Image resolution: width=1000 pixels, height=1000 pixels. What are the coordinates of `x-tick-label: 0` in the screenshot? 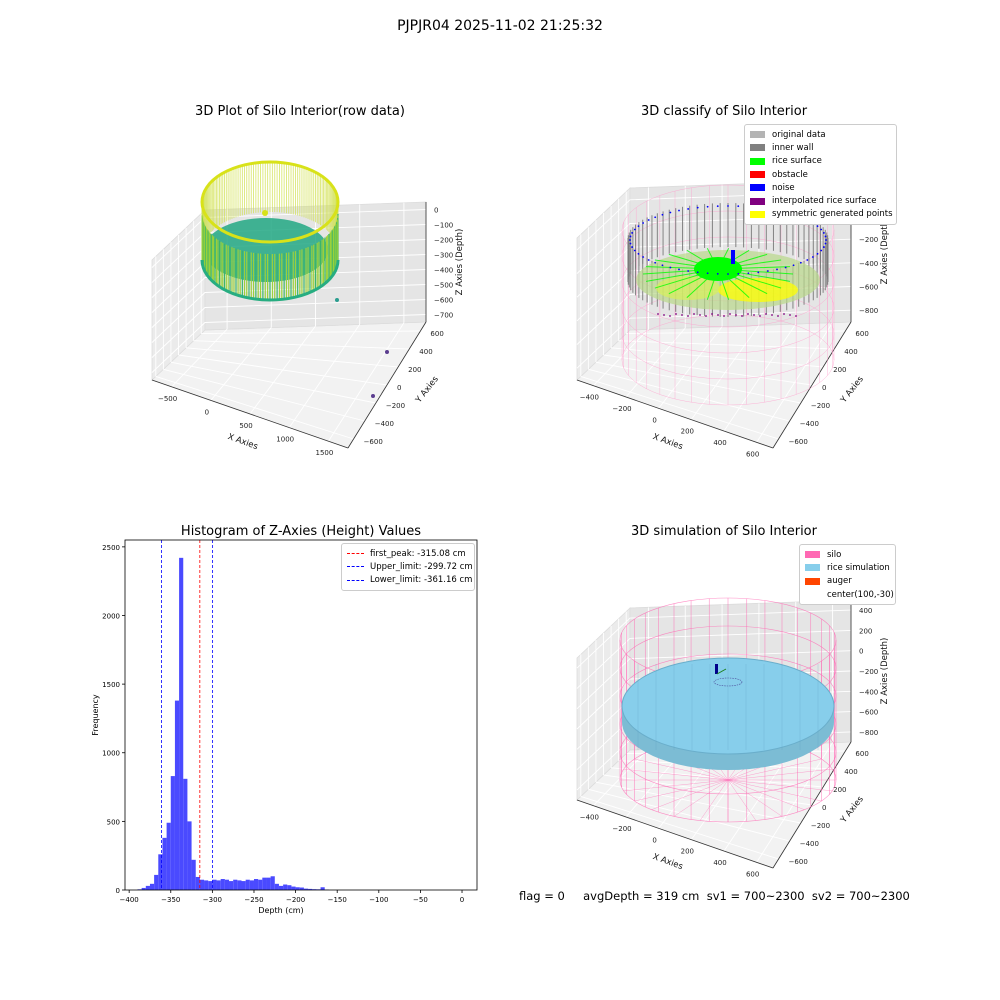 It's located at (654, 420).